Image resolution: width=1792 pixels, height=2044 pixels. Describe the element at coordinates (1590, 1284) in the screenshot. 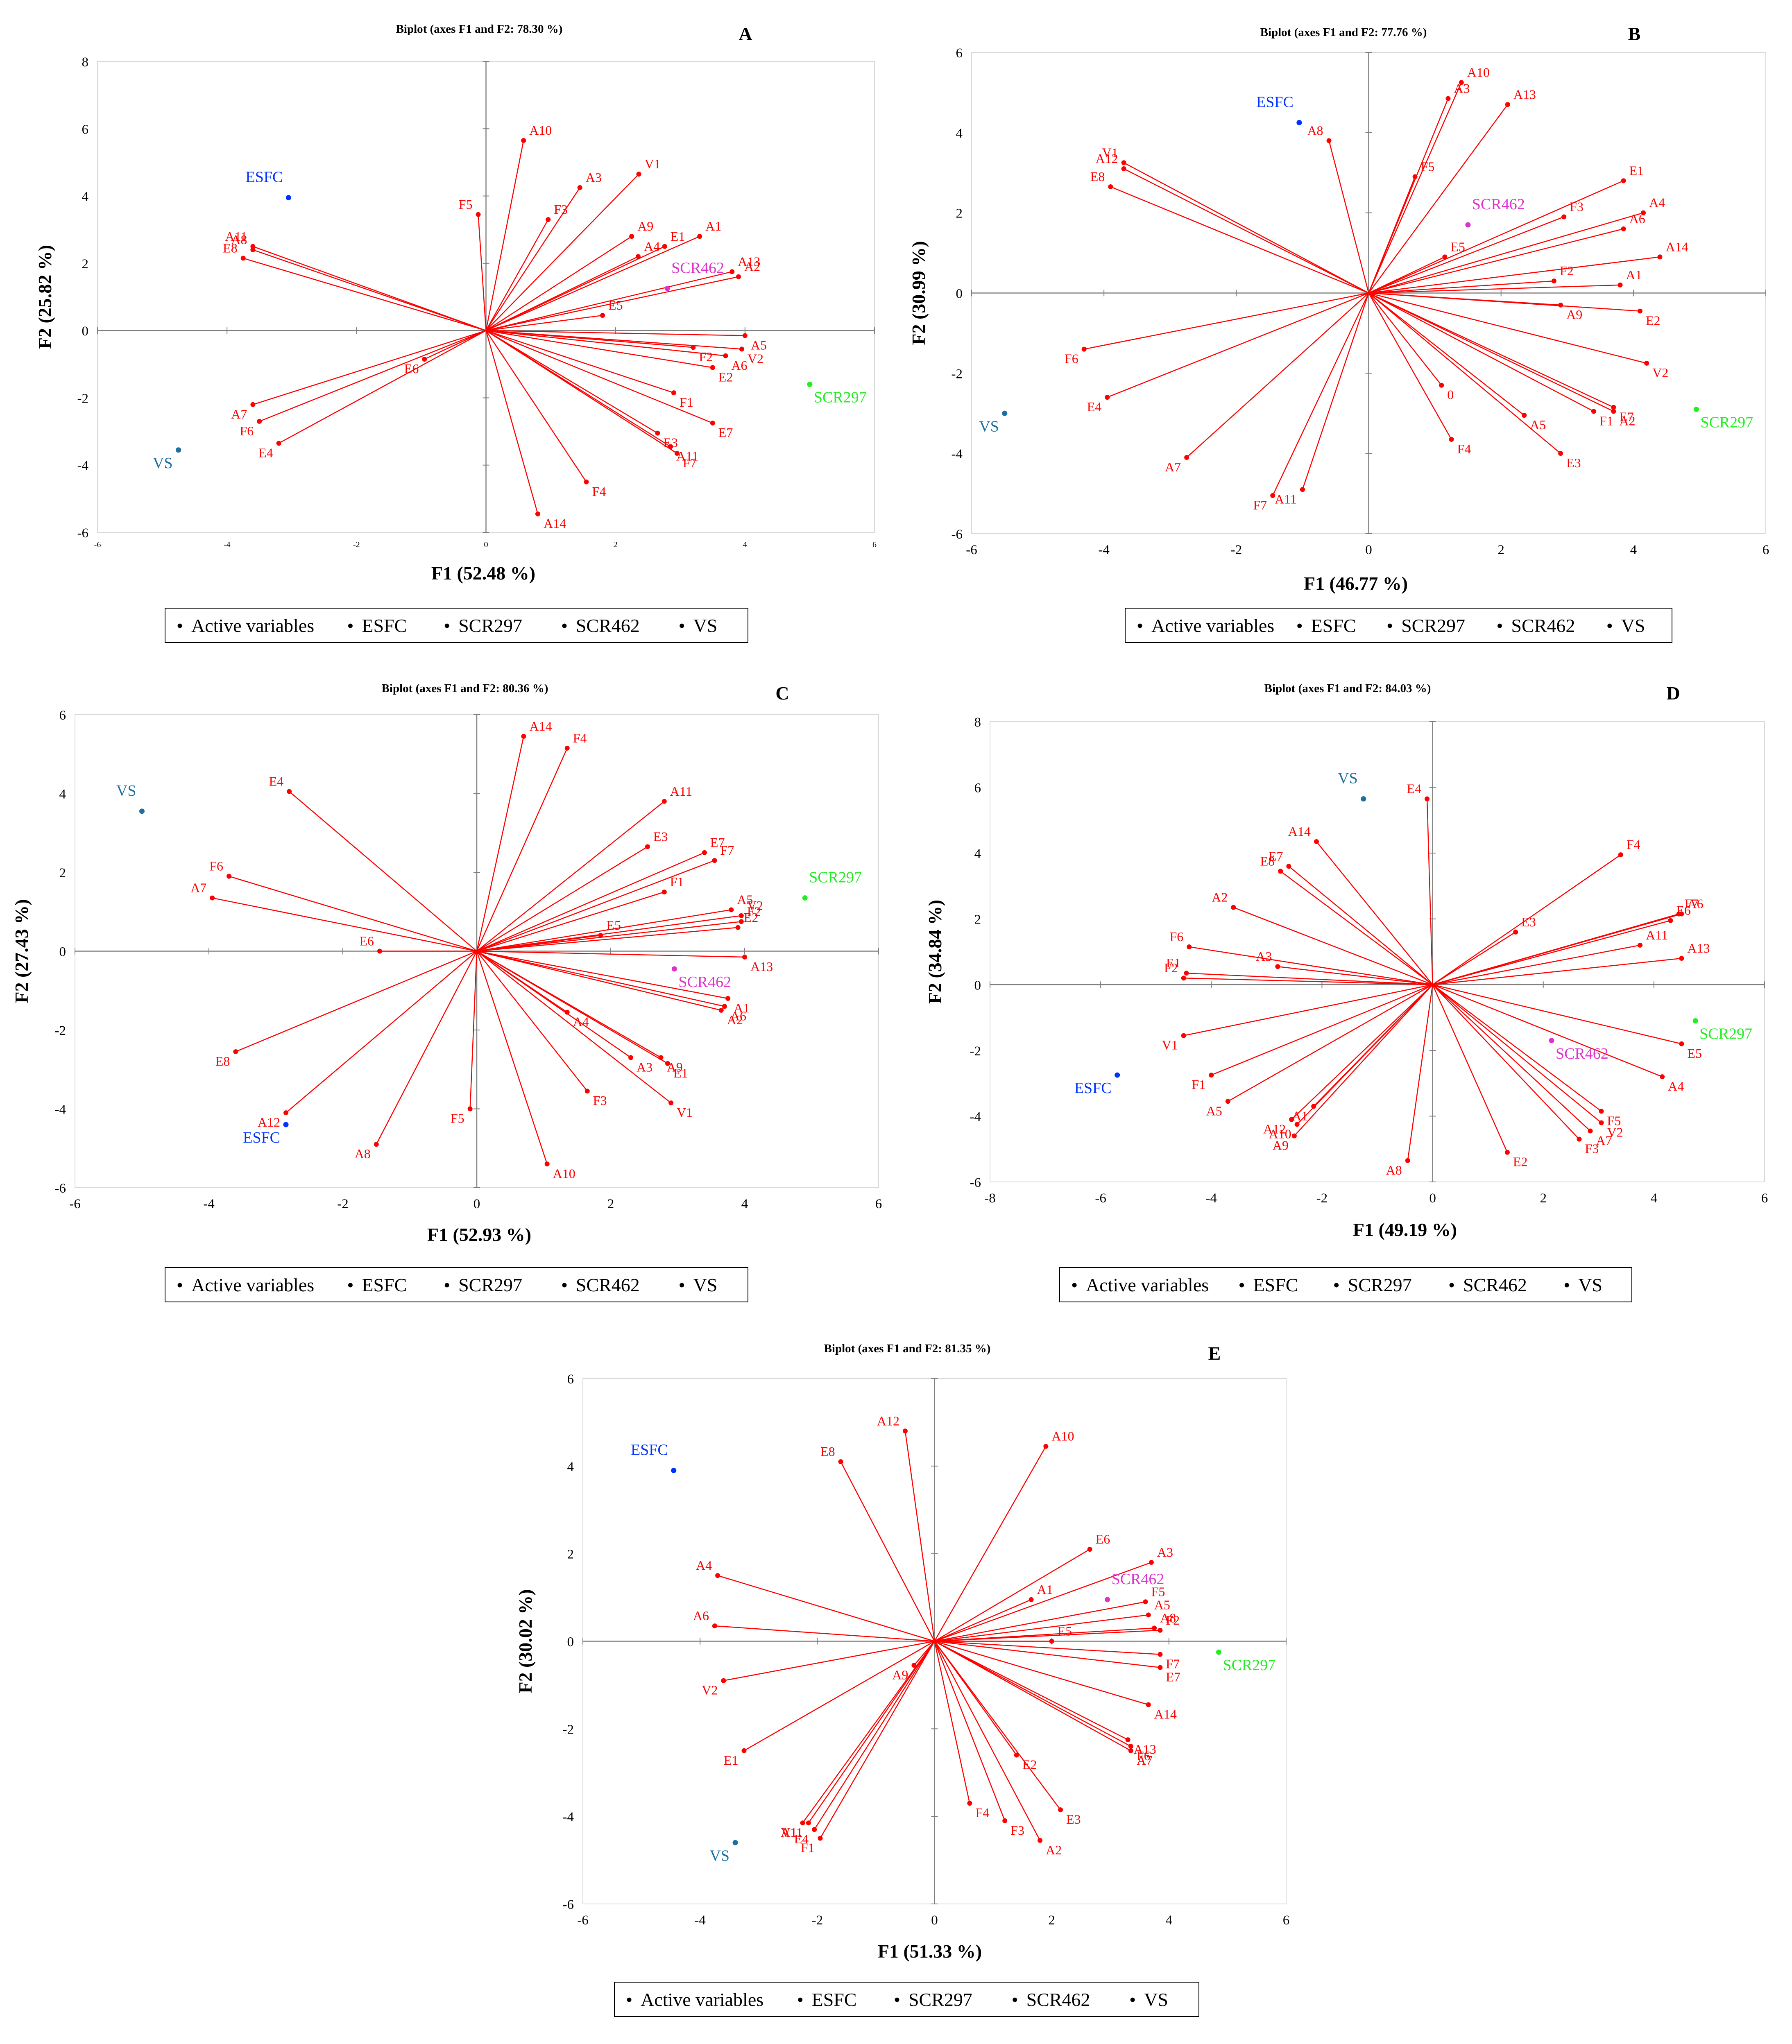

I see `legend-label: VS` at that location.